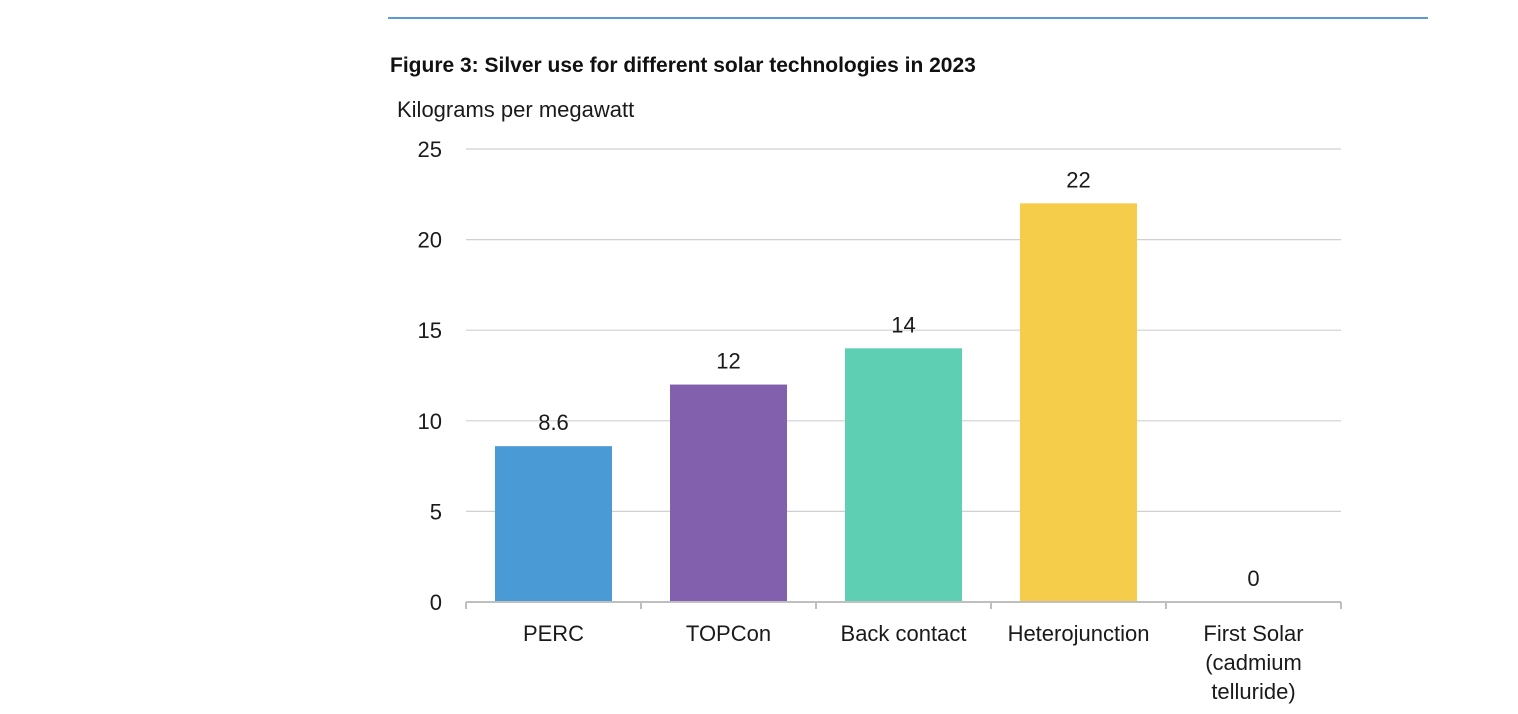  What do you see at coordinates (1253, 633) in the screenshot?
I see `x-tick-label-line: First Solar` at bounding box center [1253, 633].